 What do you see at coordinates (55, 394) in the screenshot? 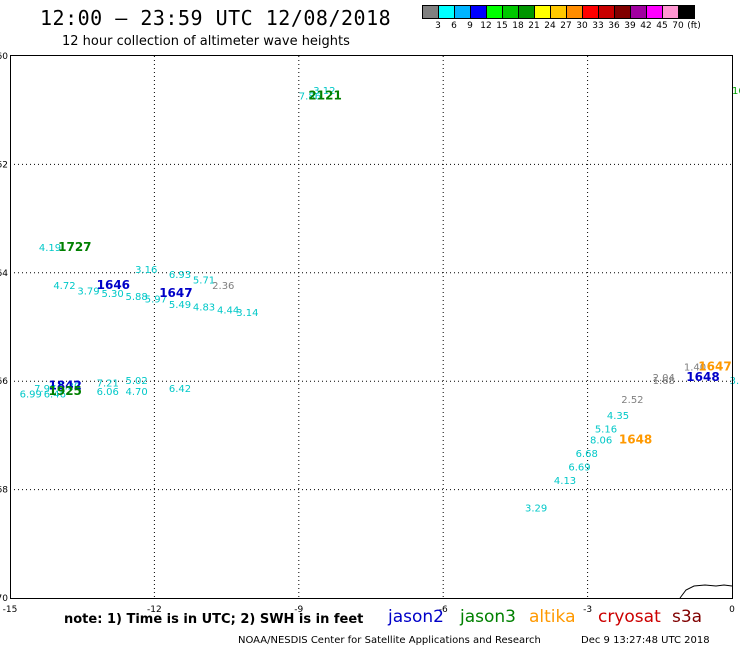
I see `wave-height-value: 6.46` at bounding box center [55, 394].